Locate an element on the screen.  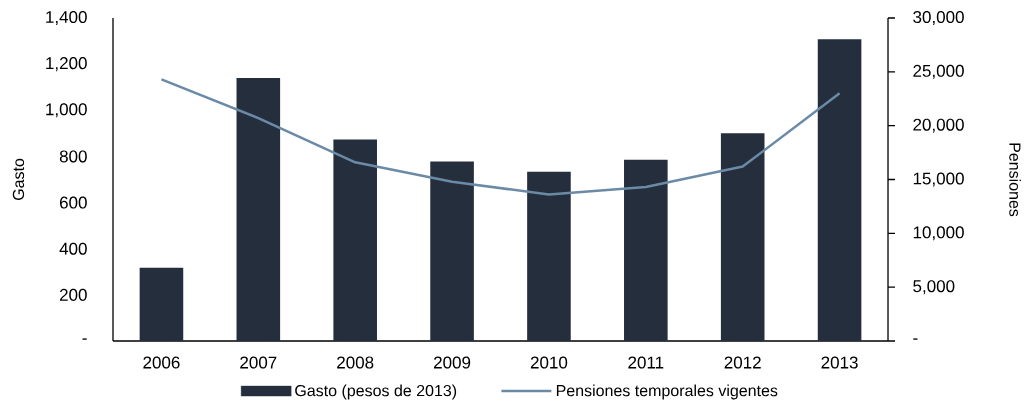
y-axis-title: Gasto is located at coordinates (18, 179).